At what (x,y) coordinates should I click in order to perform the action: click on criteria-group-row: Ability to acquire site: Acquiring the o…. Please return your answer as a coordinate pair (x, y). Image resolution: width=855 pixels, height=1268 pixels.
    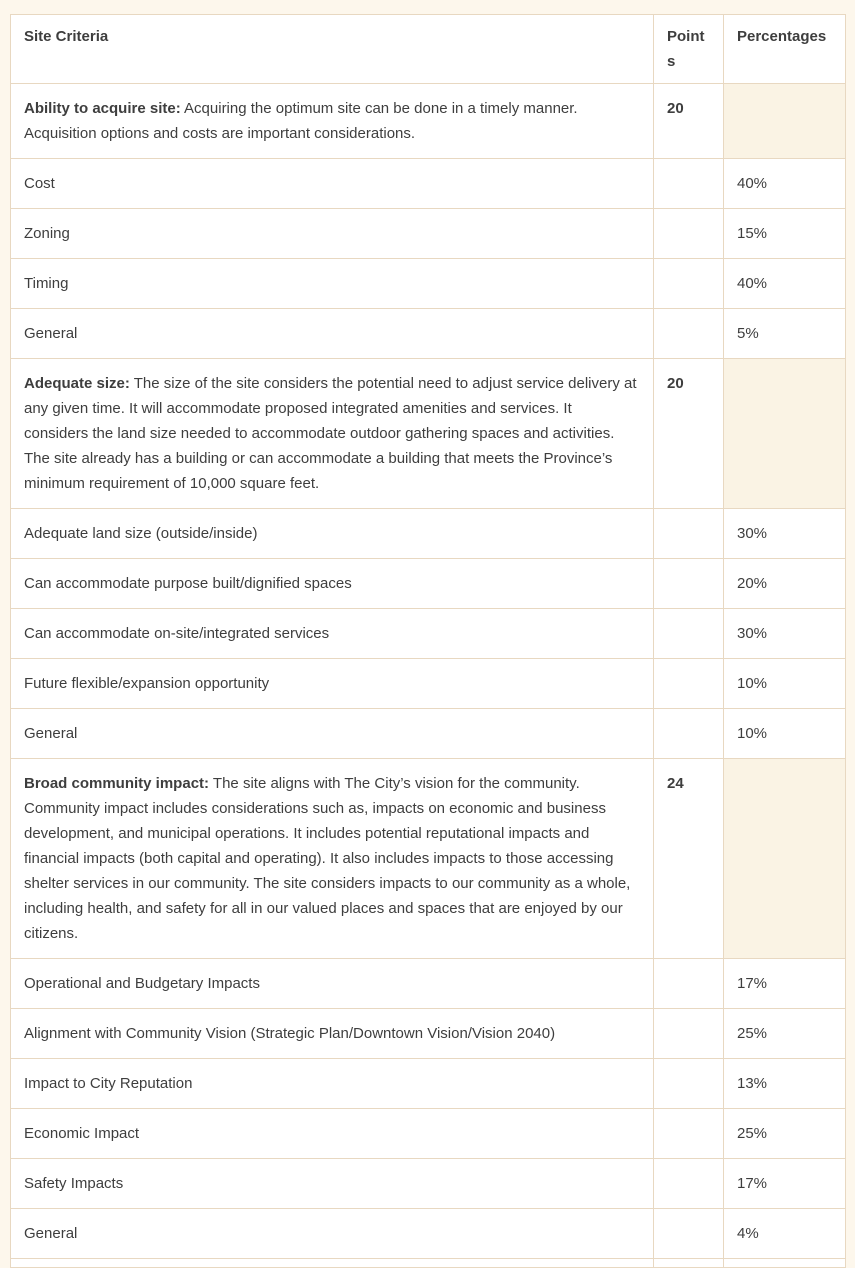
    Looking at the image, I should click on (428, 121).